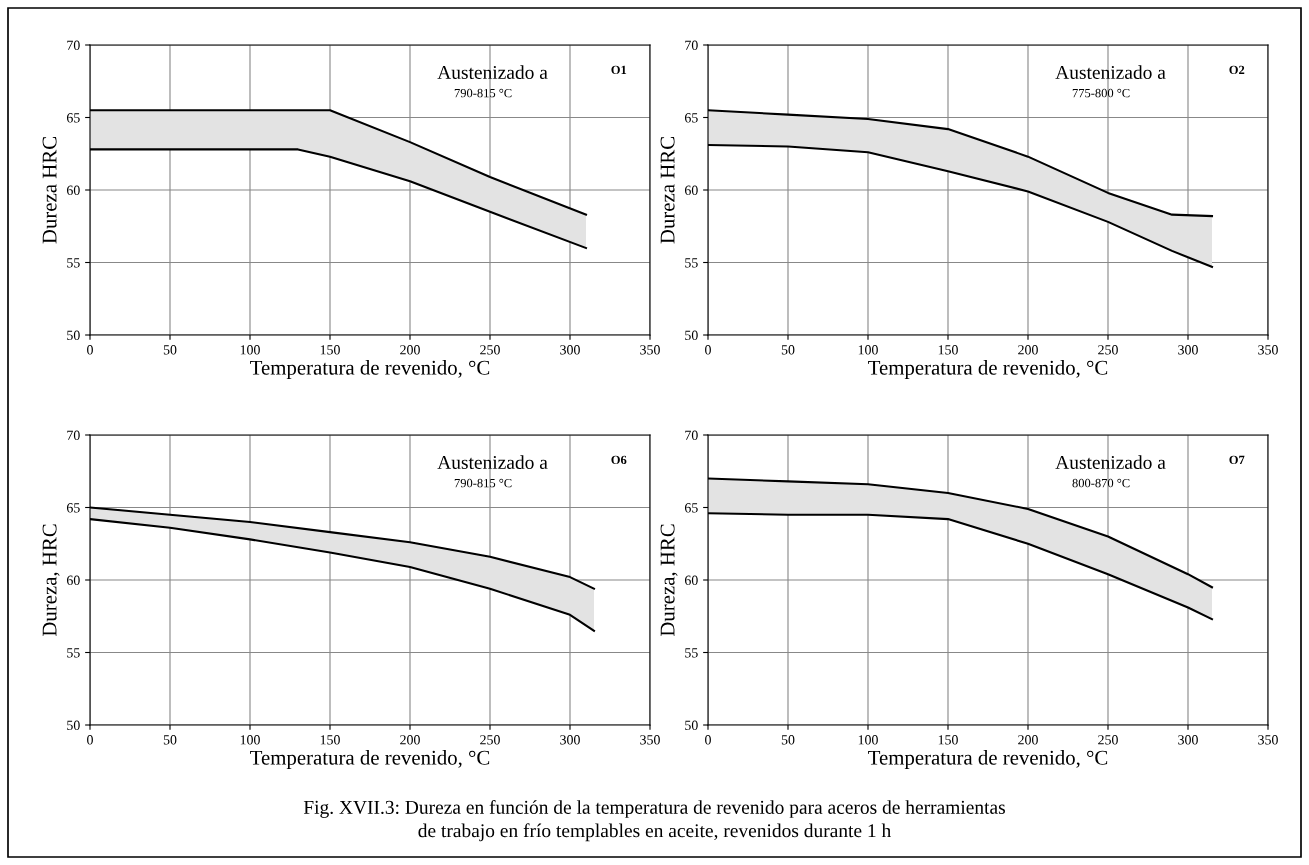  Describe the element at coordinates (1237, 460) in the screenshot. I see `annotation: O7` at that location.